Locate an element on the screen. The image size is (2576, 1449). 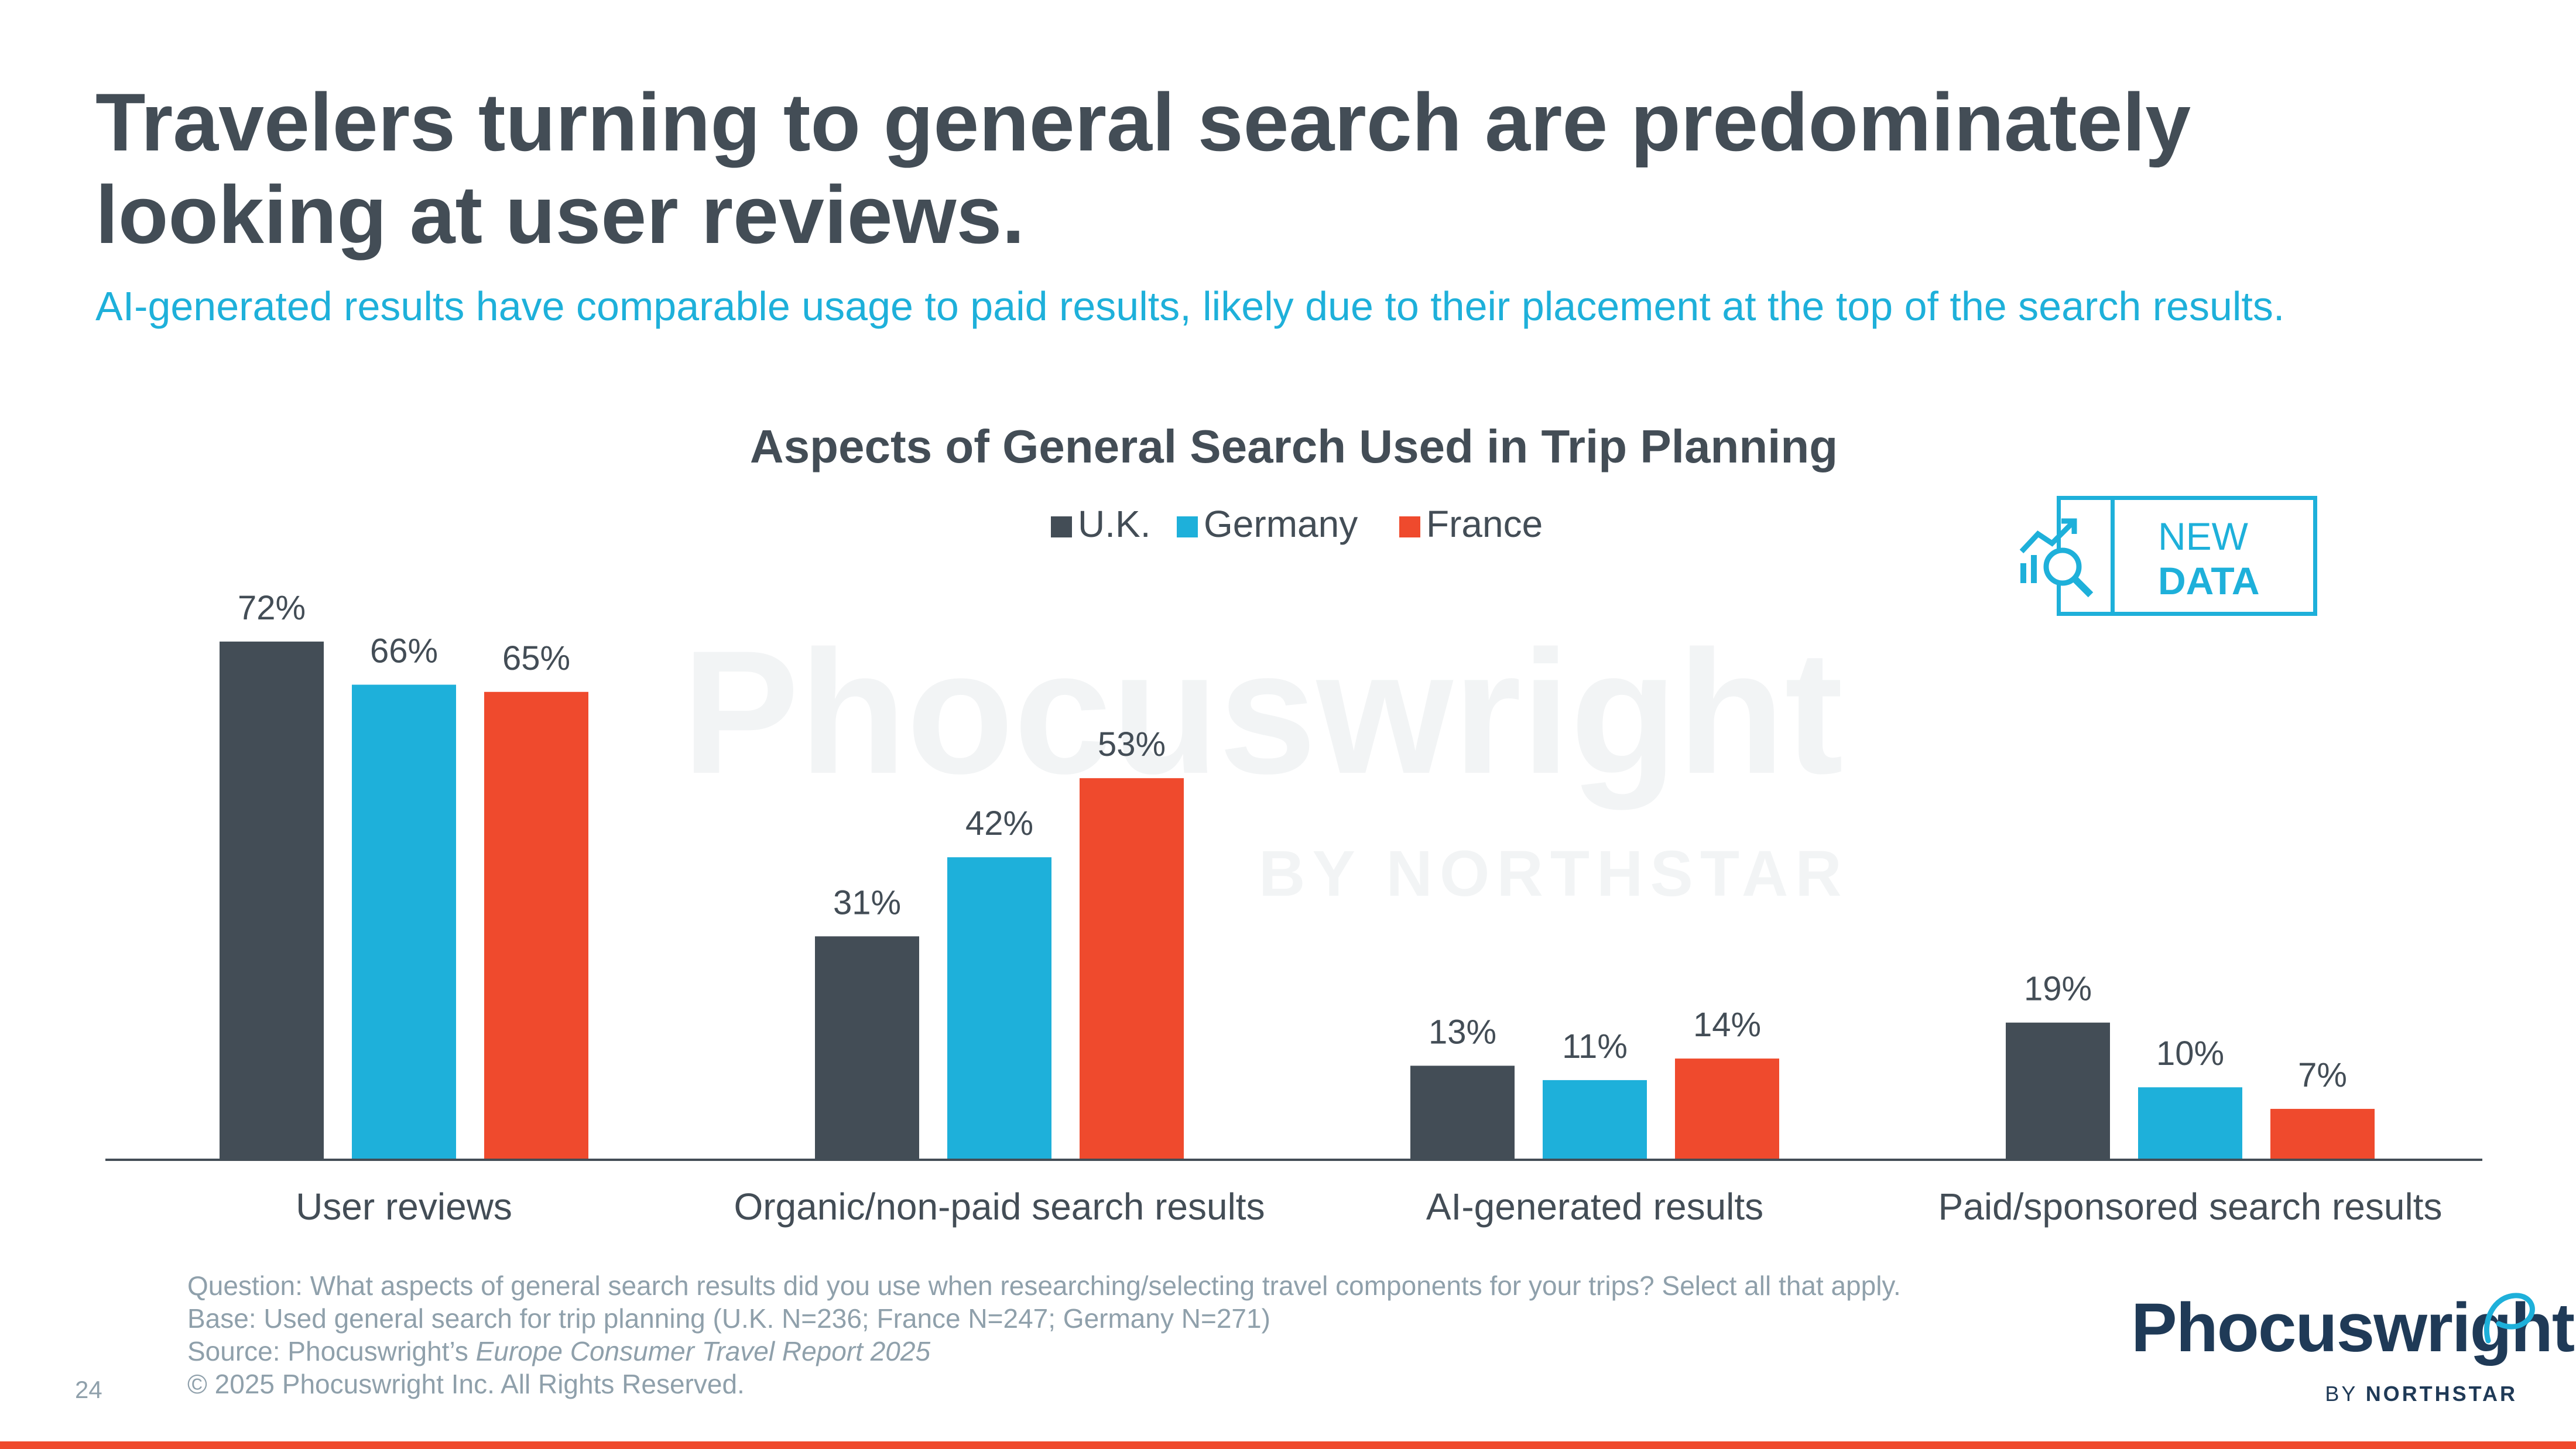
watermark: Phocuswright BY NORTHSTAR is located at coordinates (1266, 762).